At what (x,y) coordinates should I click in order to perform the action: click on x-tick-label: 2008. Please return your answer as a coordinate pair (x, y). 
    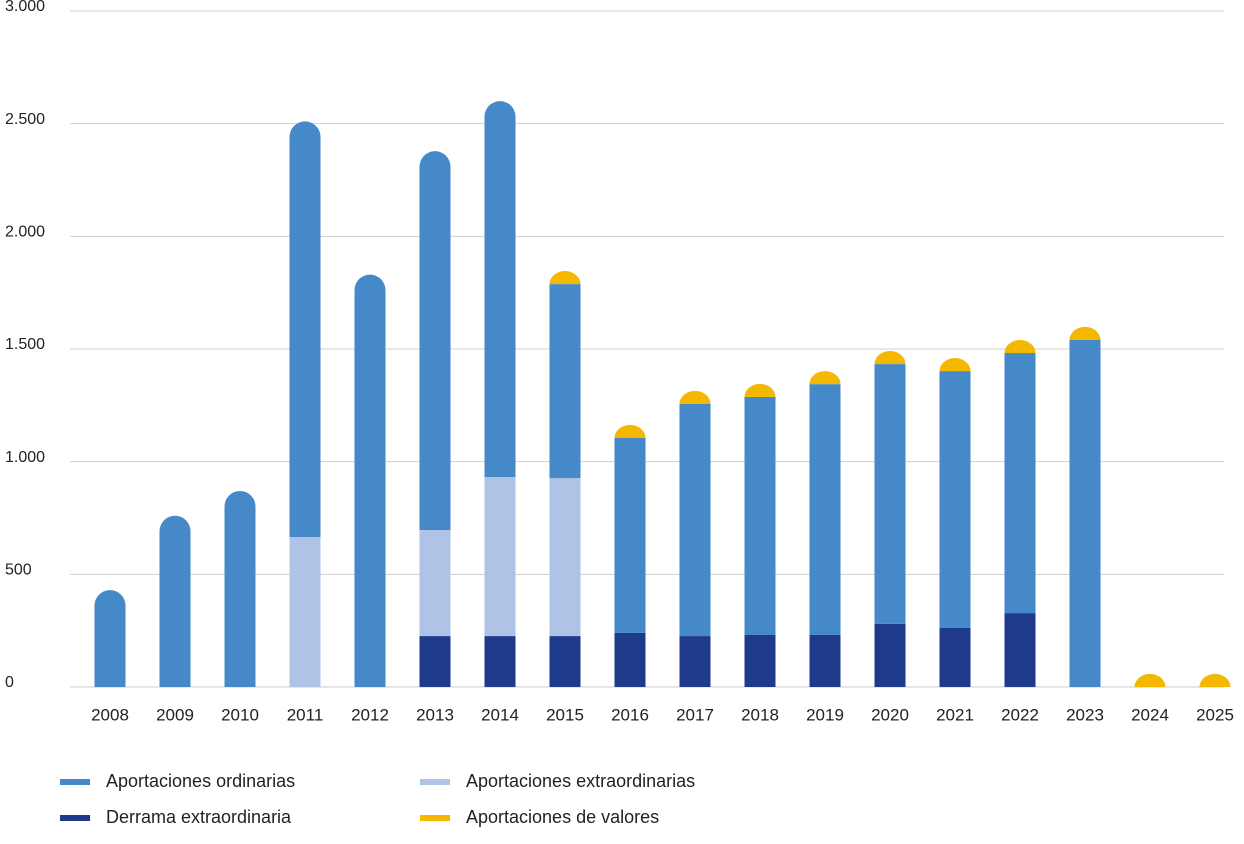
    Looking at the image, I should click on (110, 714).